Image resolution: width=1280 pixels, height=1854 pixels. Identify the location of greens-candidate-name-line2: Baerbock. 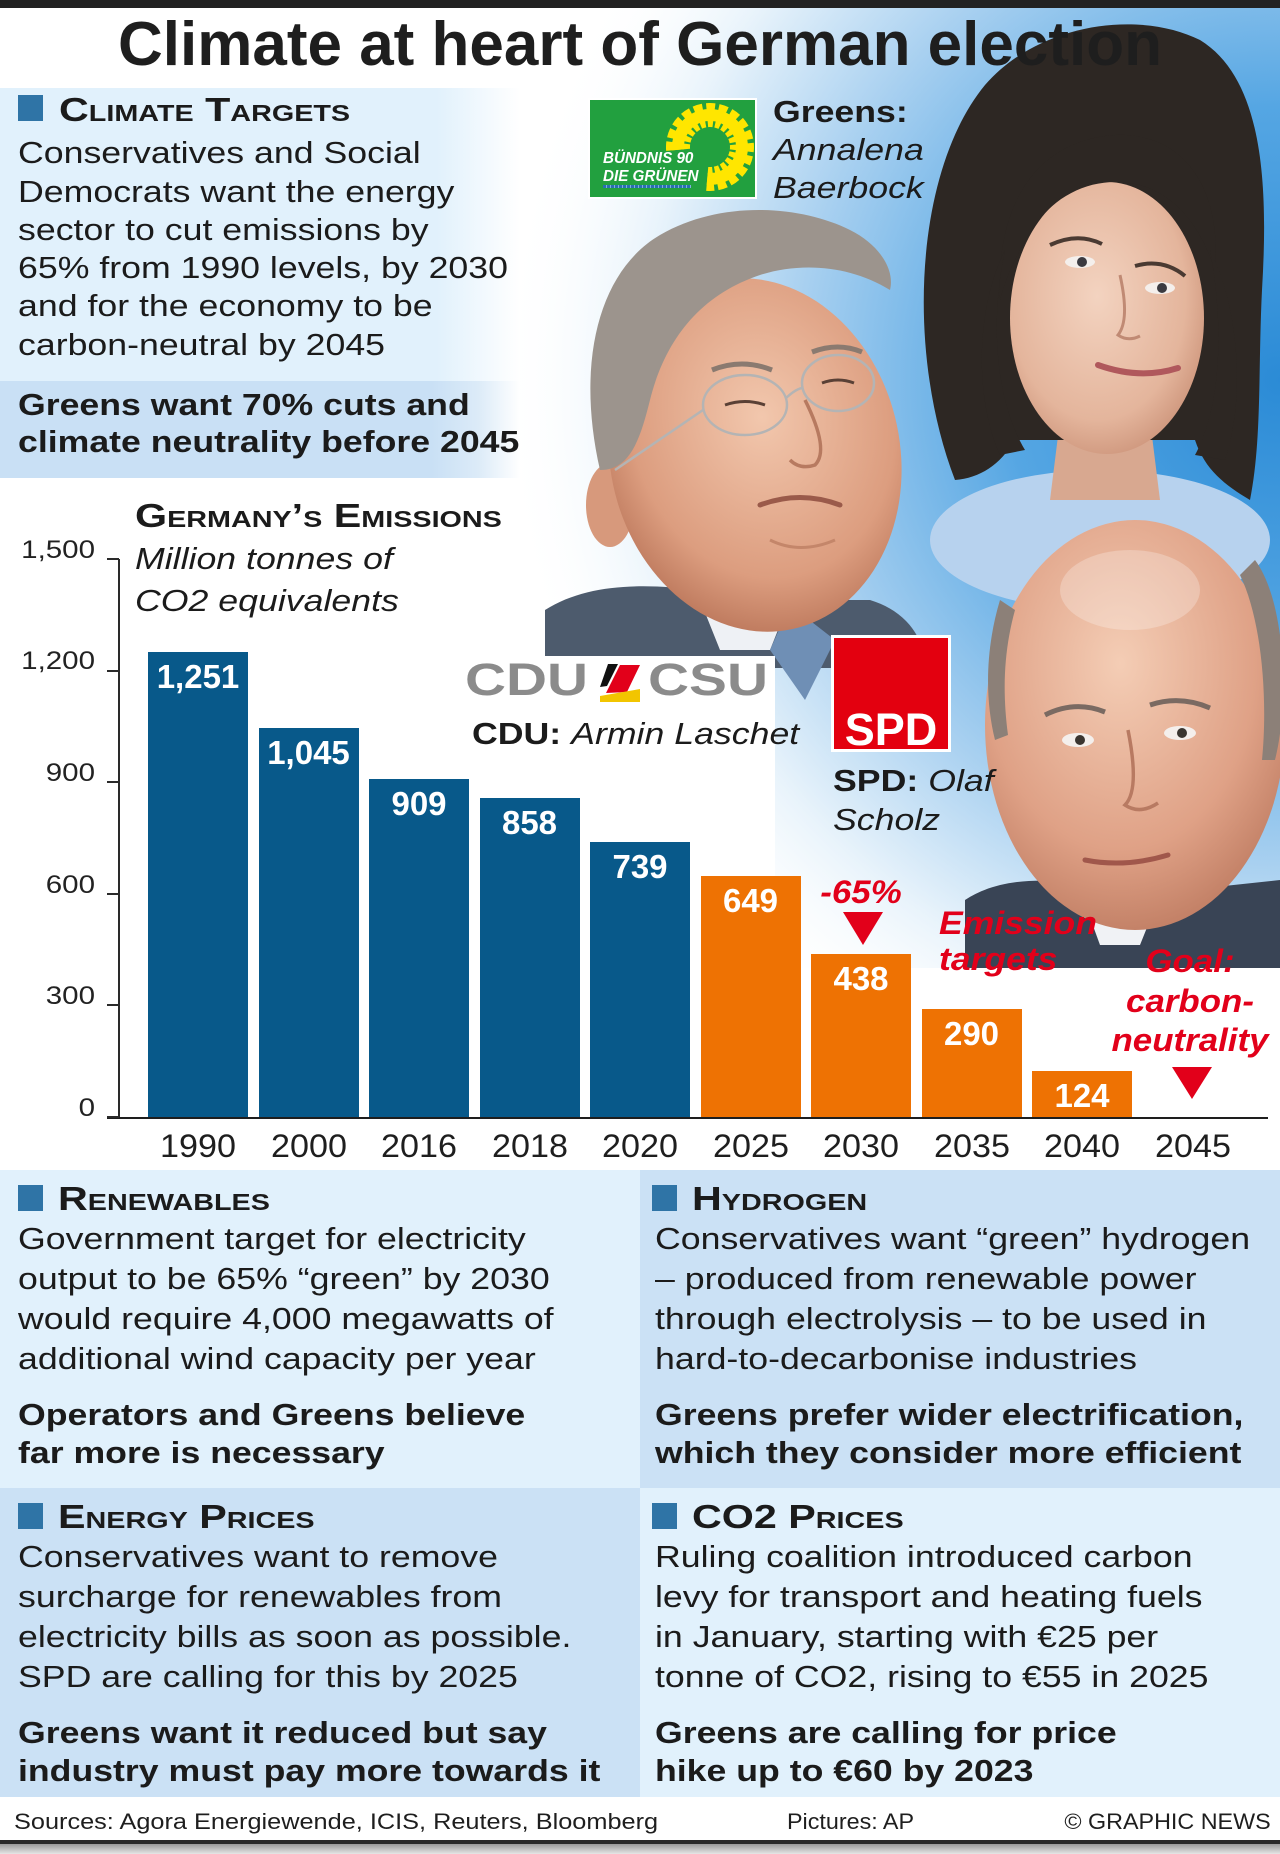
(848, 188).